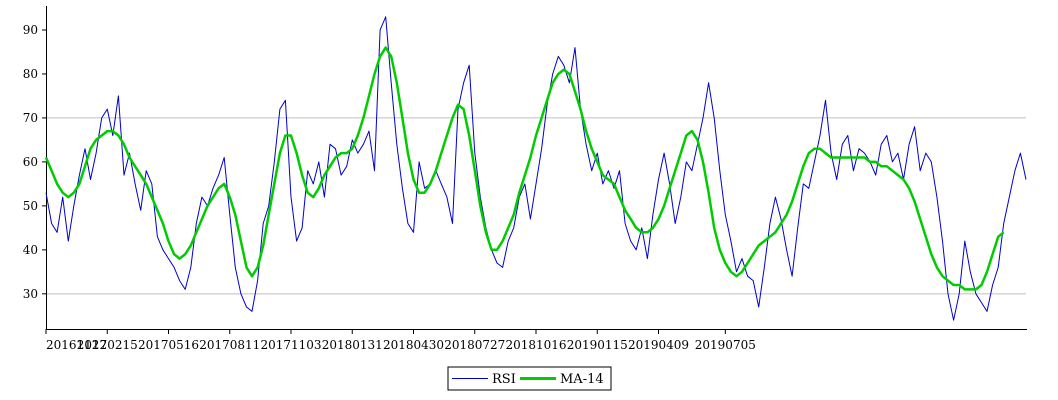  I want to click on x-tick-label: 20190115, so click(597, 345).